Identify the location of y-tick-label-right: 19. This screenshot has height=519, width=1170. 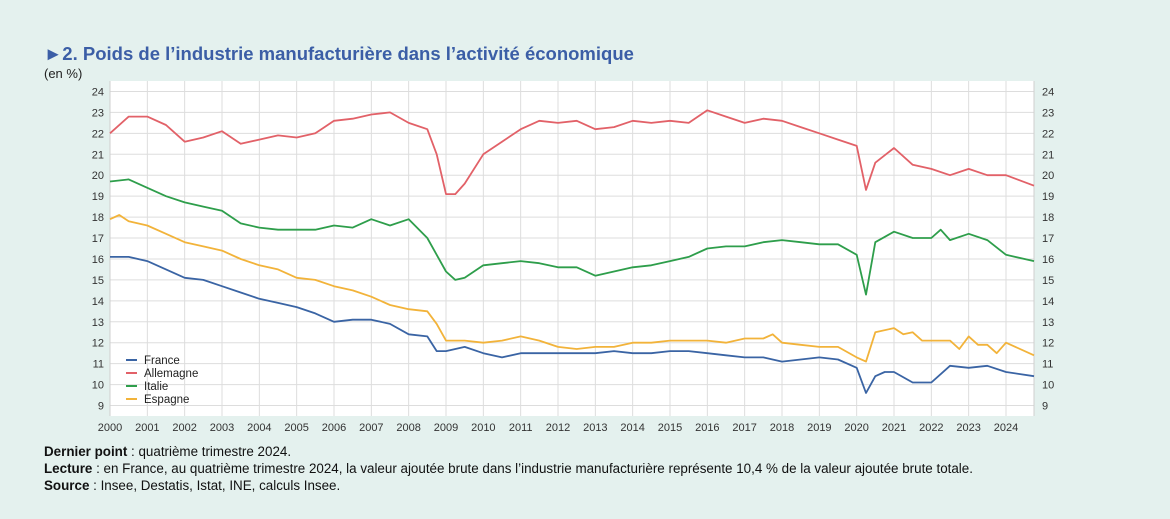
(1048, 197).